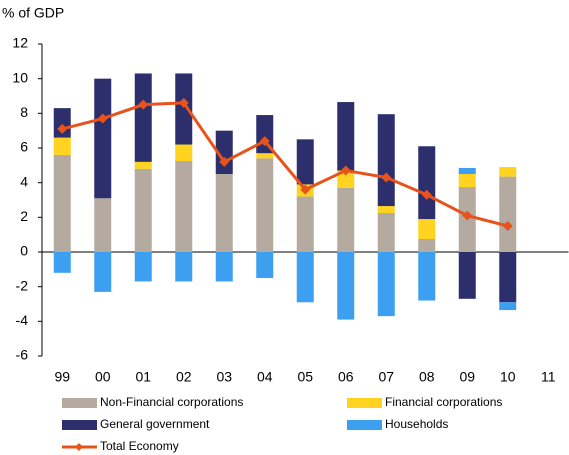  What do you see at coordinates (155, 424) in the screenshot?
I see `legend-label: General government` at bounding box center [155, 424].